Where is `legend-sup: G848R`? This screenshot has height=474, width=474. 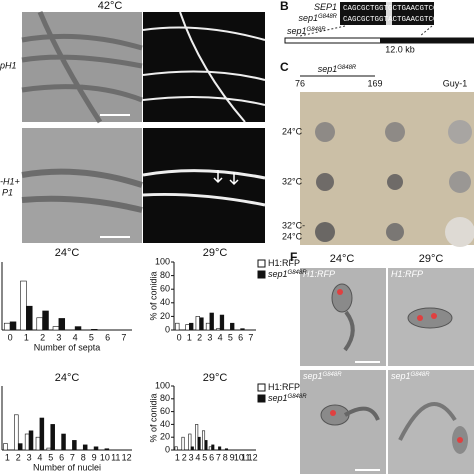 legend-sup: G848R is located at coordinates (298, 397).